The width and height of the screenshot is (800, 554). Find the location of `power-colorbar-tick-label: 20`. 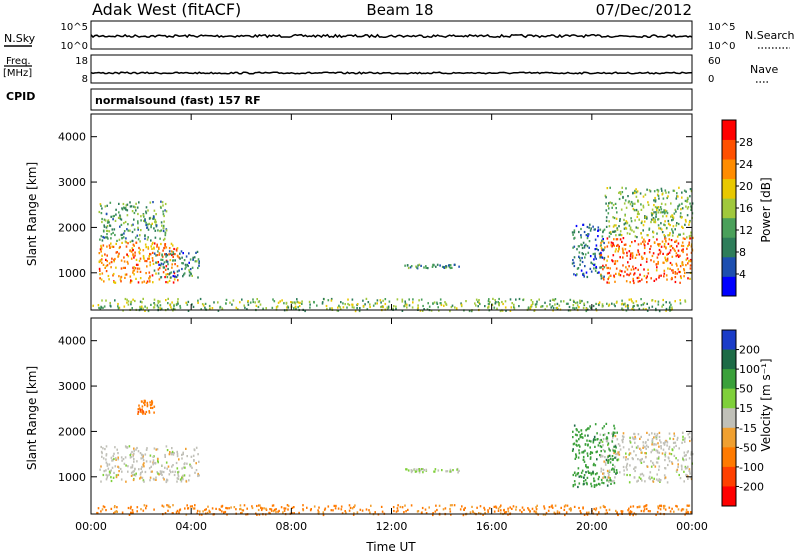

power-colorbar-tick-label: 20 is located at coordinates (746, 186).